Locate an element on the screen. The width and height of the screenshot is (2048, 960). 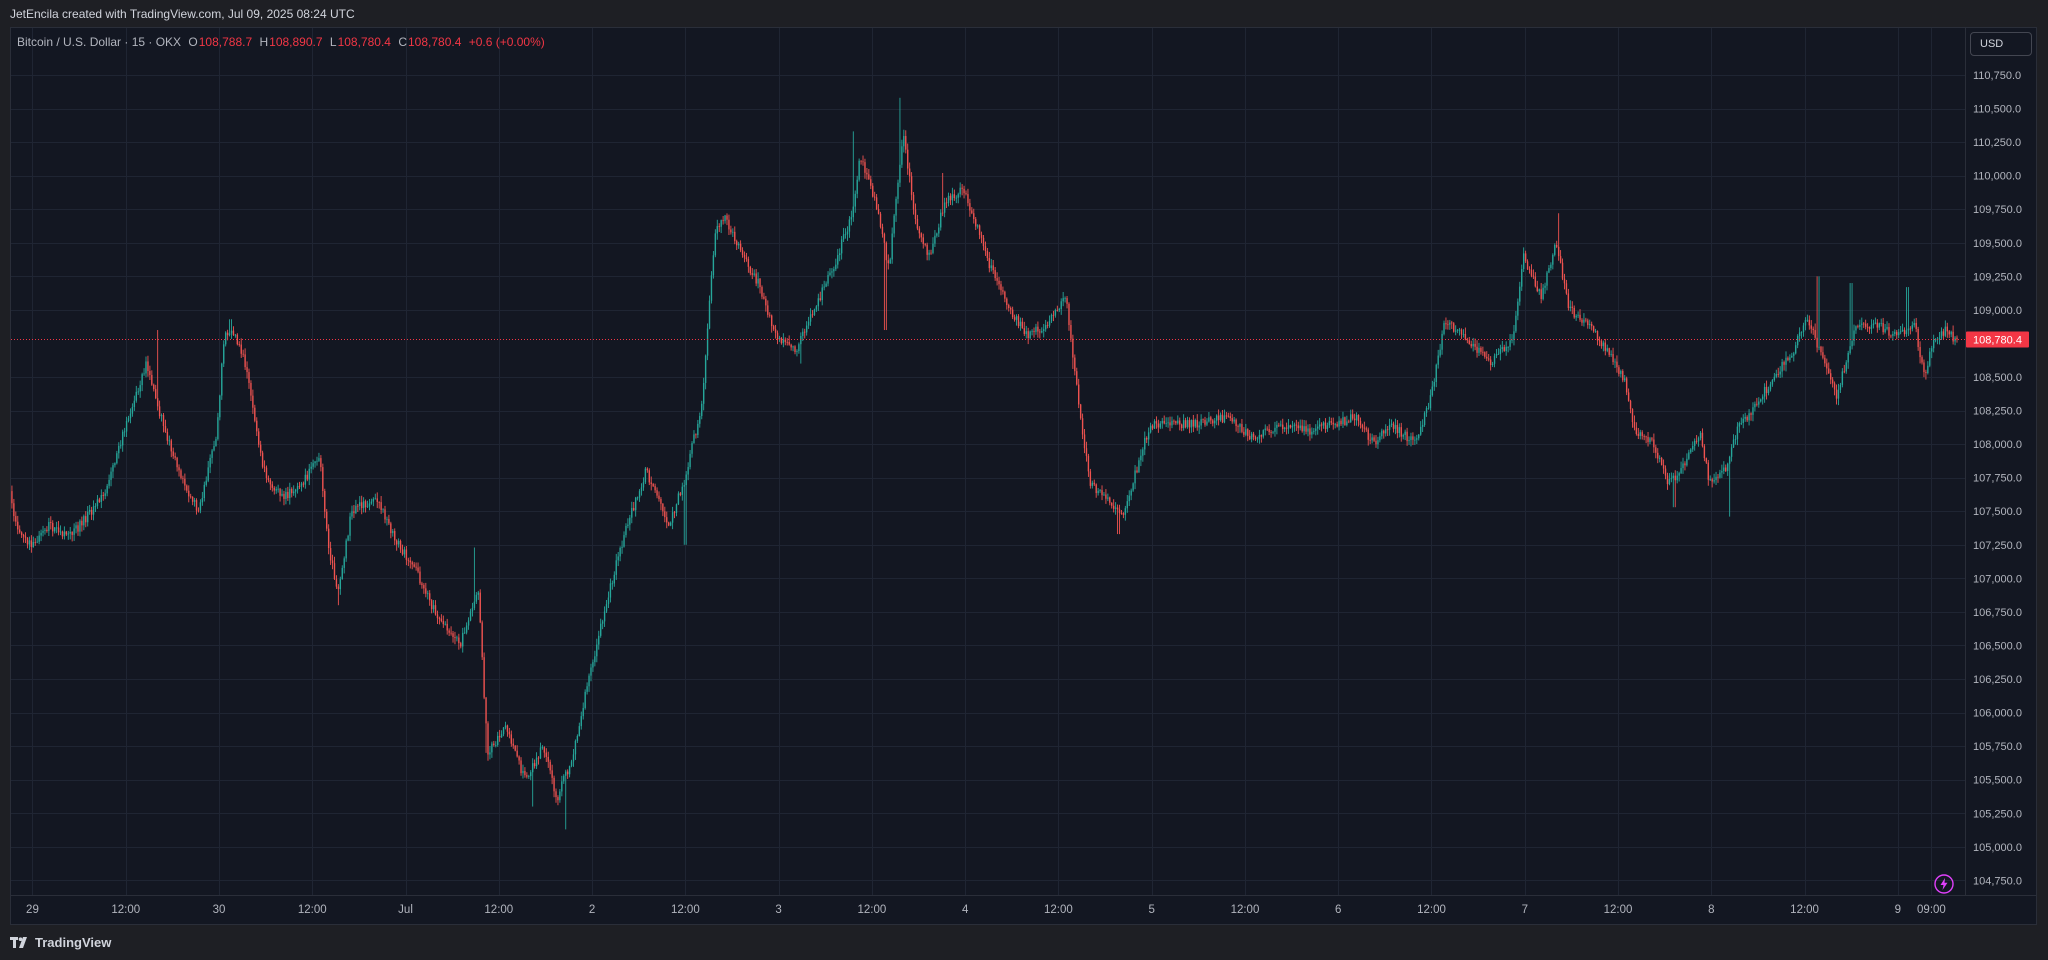
currency-selector: USD is located at coordinates (2001, 44).